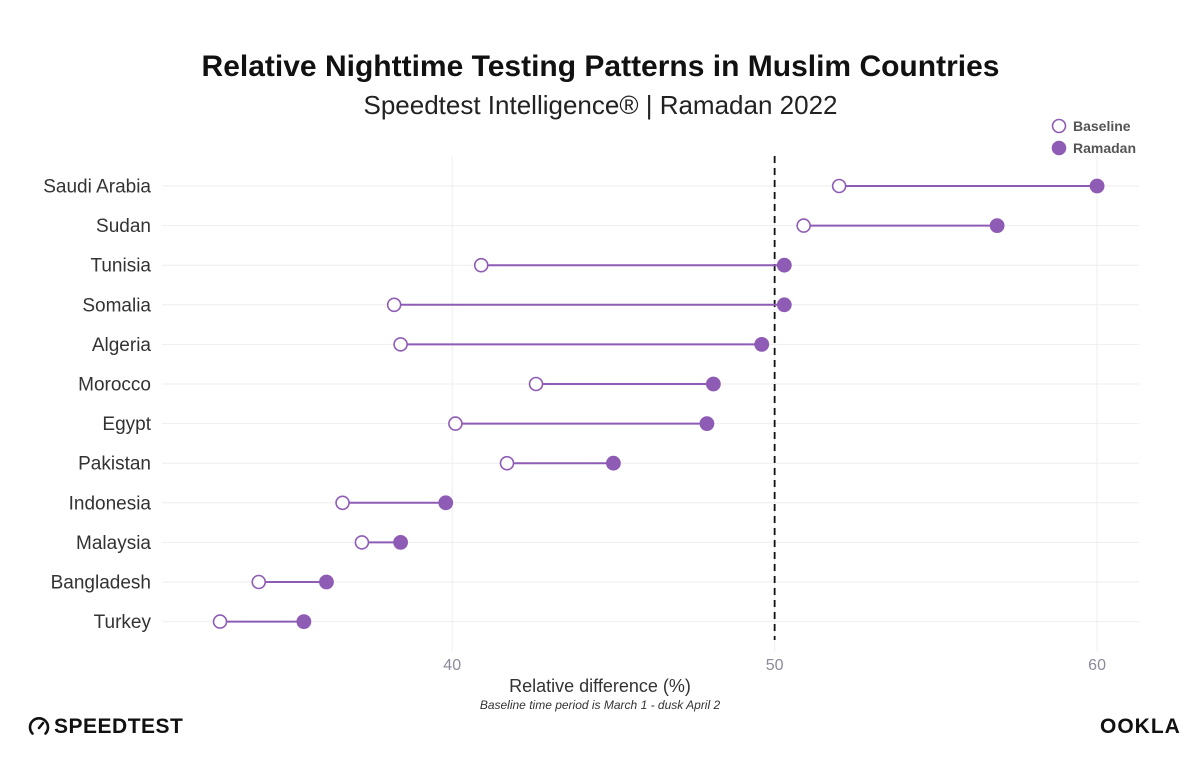 This screenshot has width=1201, height=770. Describe the element at coordinates (1097, 665) in the screenshot. I see `x-tick-label: 60` at that location.